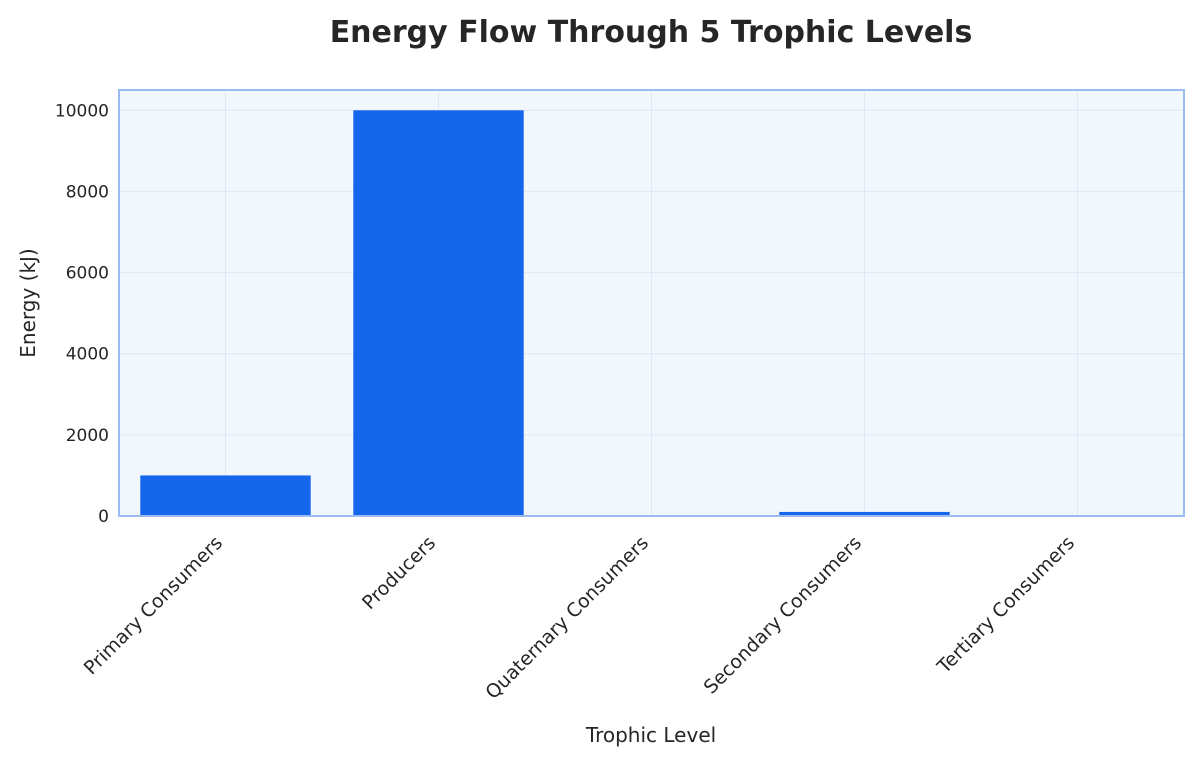 The width and height of the screenshot is (1200, 765). What do you see at coordinates (650, 735) in the screenshot?
I see `x-axis-label: Trophic Level` at bounding box center [650, 735].